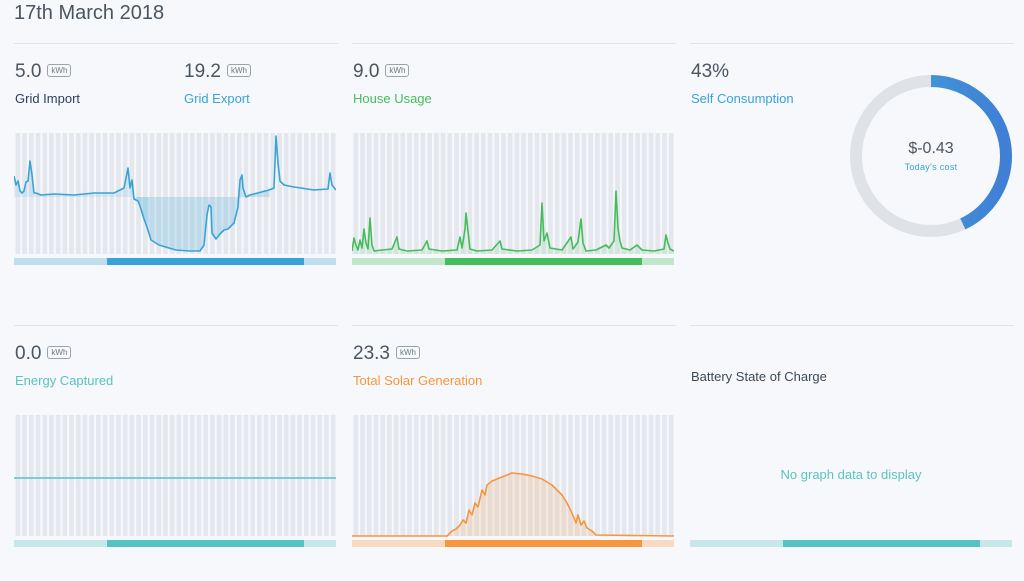 The width and height of the screenshot is (1024, 581). Describe the element at coordinates (217, 83) in the screenshot. I see `grid-export-stat: 19.2 kWh Grid Export` at that location.